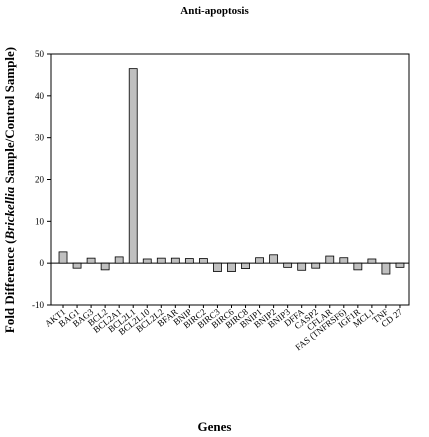 The height and width of the screenshot is (437, 429). What do you see at coordinates (214, 426) in the screenshot?
I see `x-axis-label: Genes` at bounding box center [214, 426].